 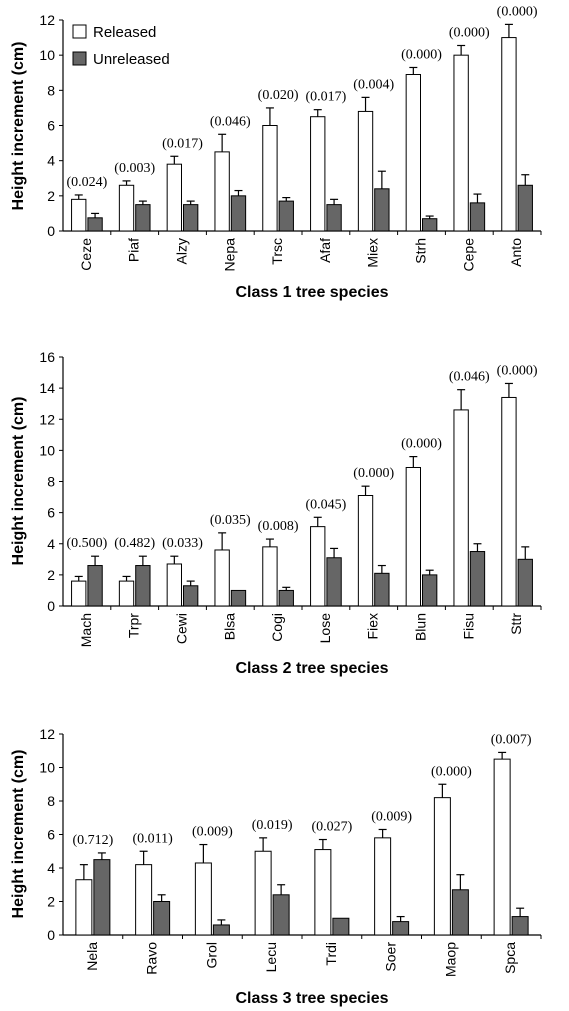 I want to click on p-value-label: (0.024), so click(x=86, y=182).